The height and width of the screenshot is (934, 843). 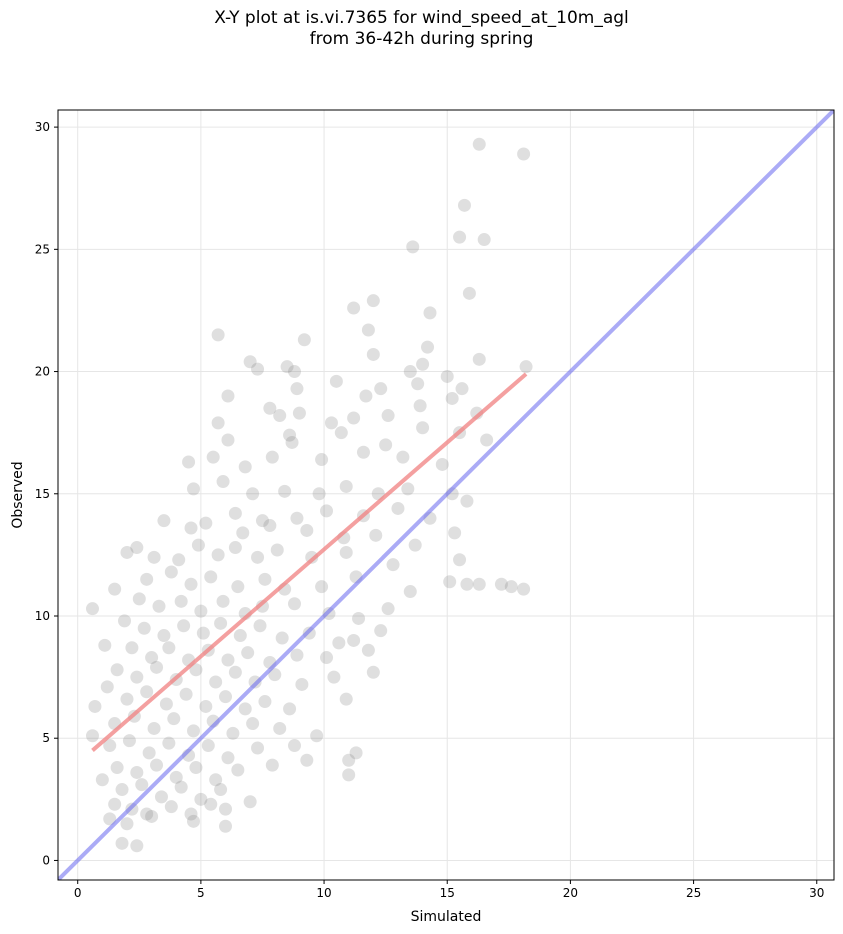 I want to click on chart-title-line-2: from 36-42h during spring, so click(x=421, y=39).